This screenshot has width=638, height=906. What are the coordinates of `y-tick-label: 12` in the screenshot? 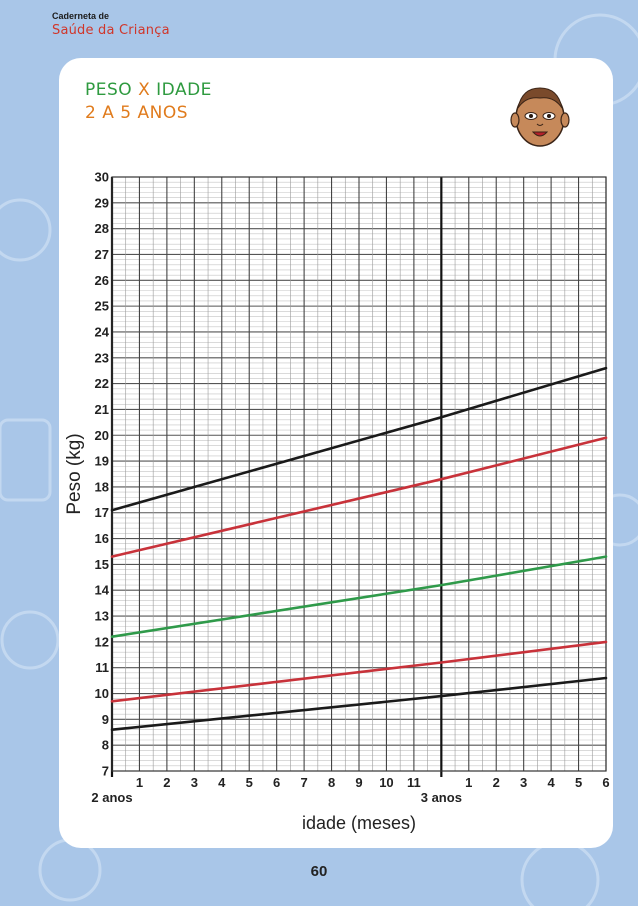 It's located at (102, 641).